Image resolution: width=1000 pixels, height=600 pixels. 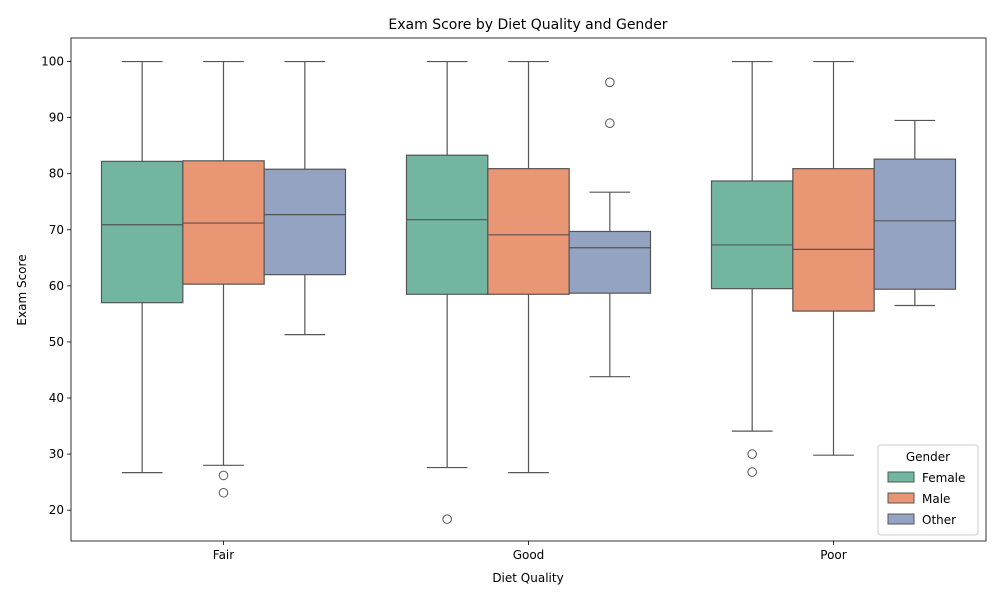 I want to click on x-axis-title: Diet Quality, so click(x=527, y=578).